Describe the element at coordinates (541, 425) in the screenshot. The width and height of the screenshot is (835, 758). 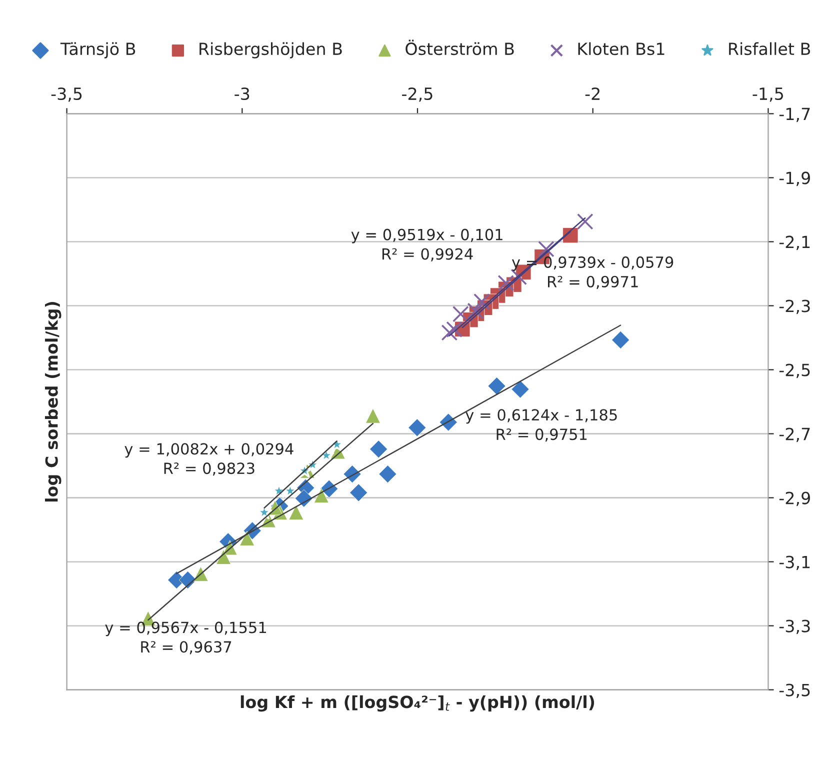
I see `annotation: y = 0,6124x - 1,185 R² = 0,9751` at that location.